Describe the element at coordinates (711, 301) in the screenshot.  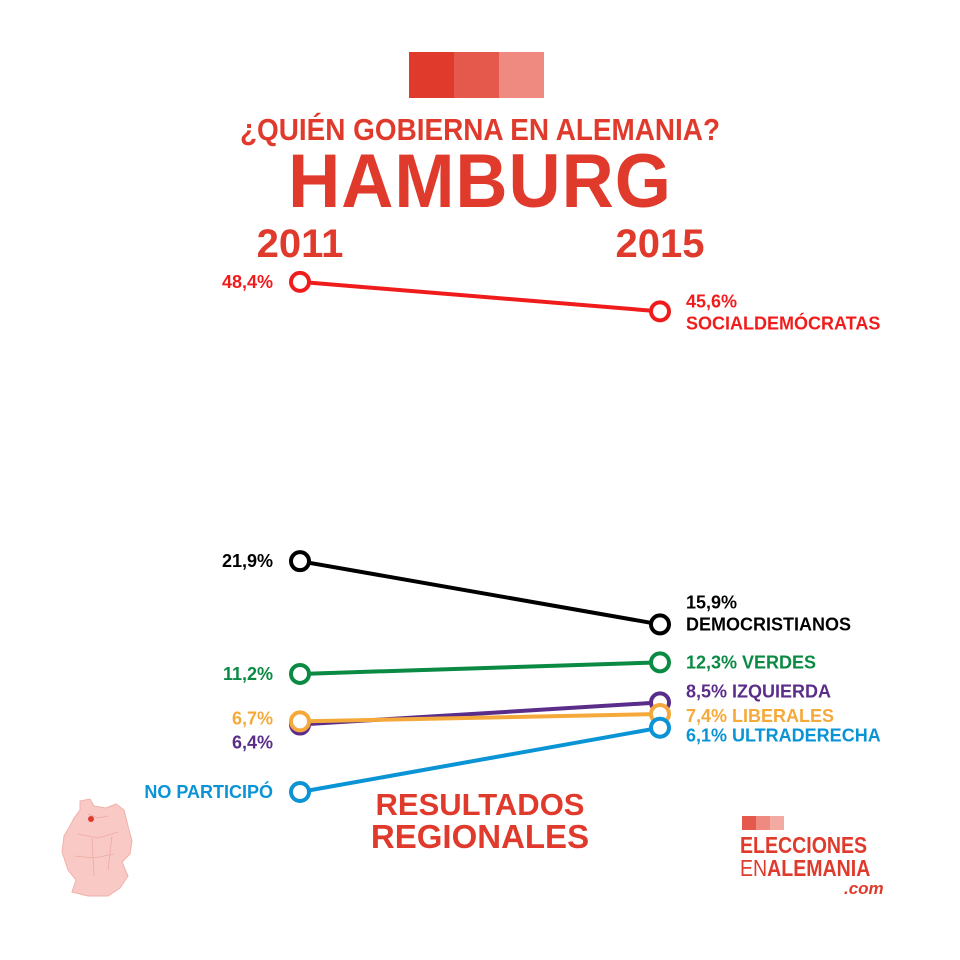
I see `data-label-socialdemocratas-2015: 45,6%` at that location.